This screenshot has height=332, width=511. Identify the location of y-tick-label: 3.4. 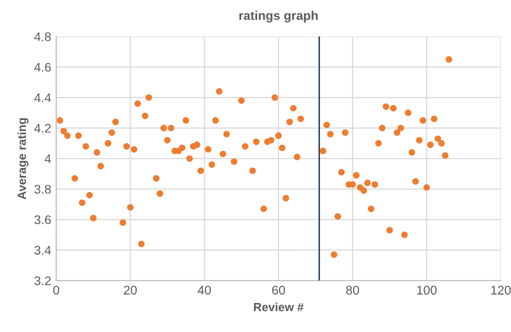
(42, 250).